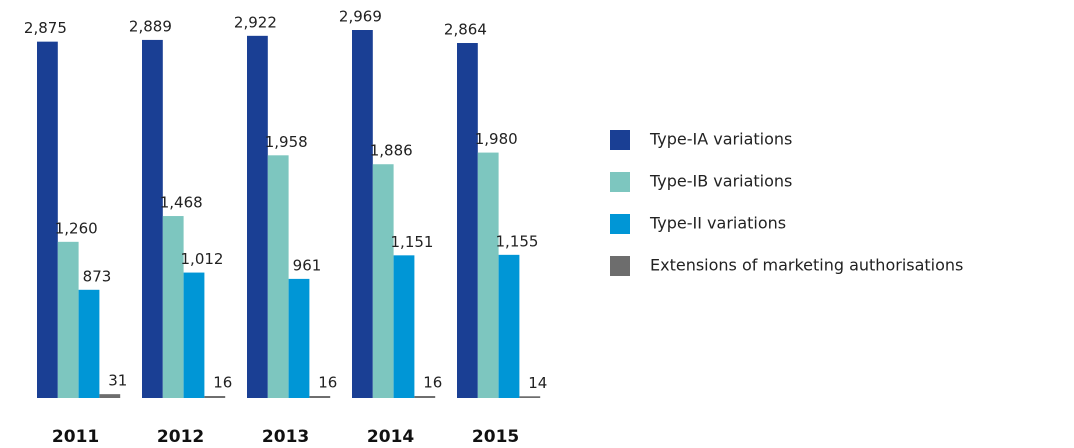 The height and width of the screenshot is (448, 1074). What do you see at coordinates (181, 203) in the screenshot?
I see `value-label: 1,468` at bounding box center [181, 203].